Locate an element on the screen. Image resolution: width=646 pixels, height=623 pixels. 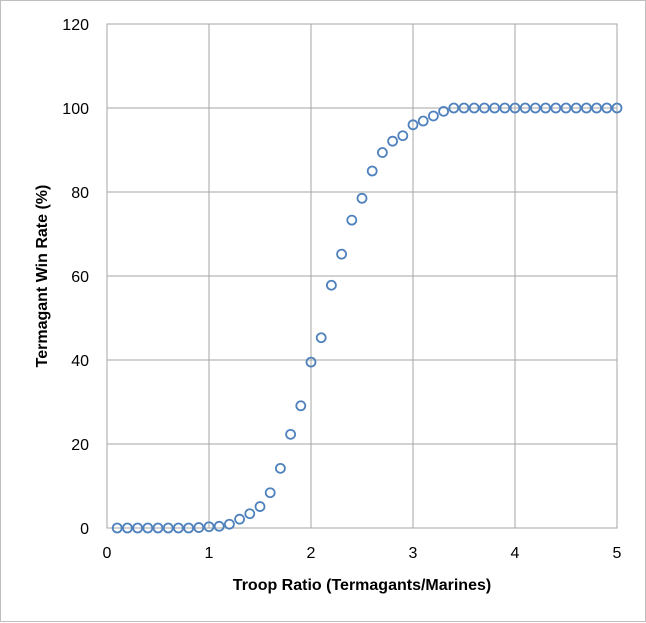
y-tick-label: 120 is located at coordinates (75, 25).